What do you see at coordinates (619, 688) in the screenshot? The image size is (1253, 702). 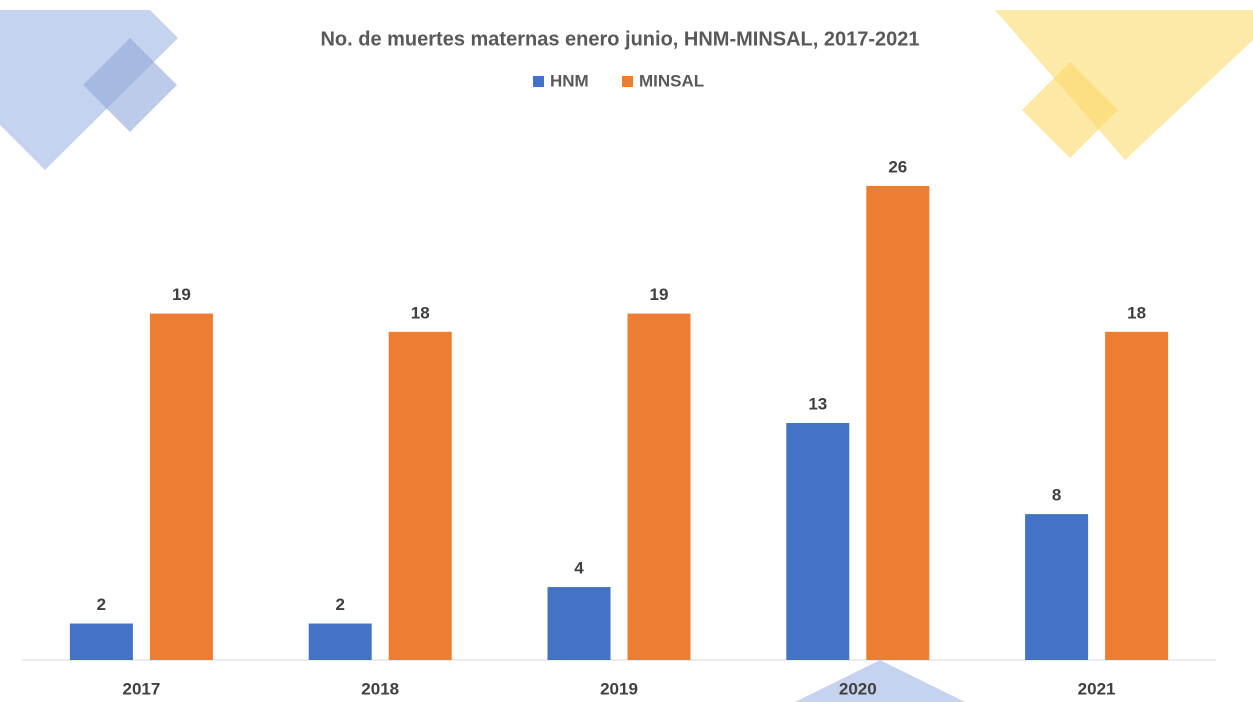 I see `x-tick-label: 2019` at bounding box center [619, 688].